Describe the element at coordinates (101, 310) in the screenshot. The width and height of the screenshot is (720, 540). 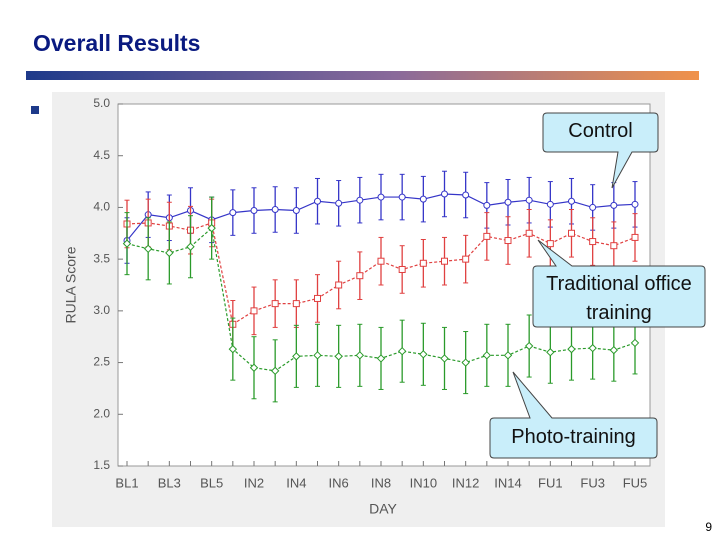
I see `y-tick-label: 3.0` at that location.